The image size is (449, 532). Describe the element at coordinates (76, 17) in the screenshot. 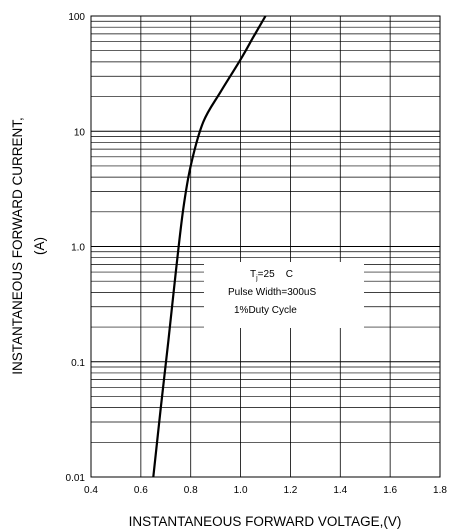

I see `y-tick-label: 100` at that location.